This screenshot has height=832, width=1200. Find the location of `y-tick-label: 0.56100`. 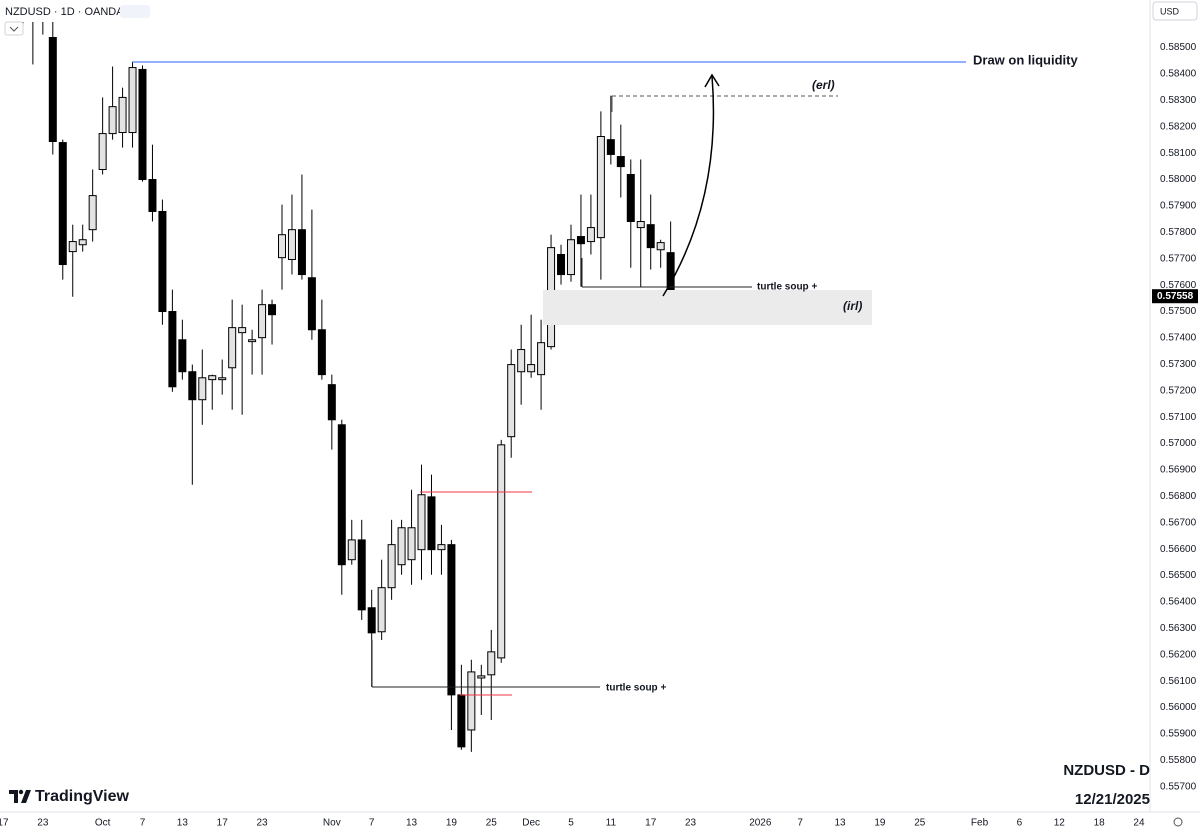

y-tick-label: 0.56100 is located at coordinates (1178, 681).